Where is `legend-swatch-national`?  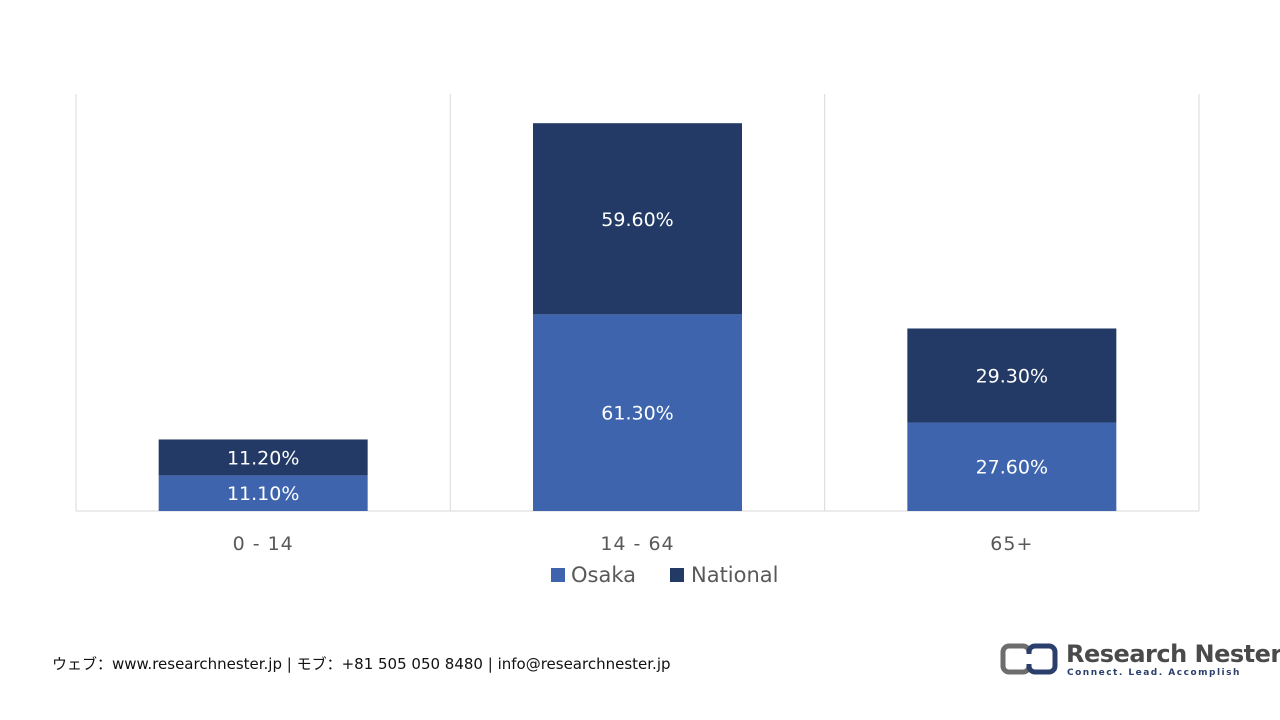
legend-swatch-national is located at coordinates (677, 575).